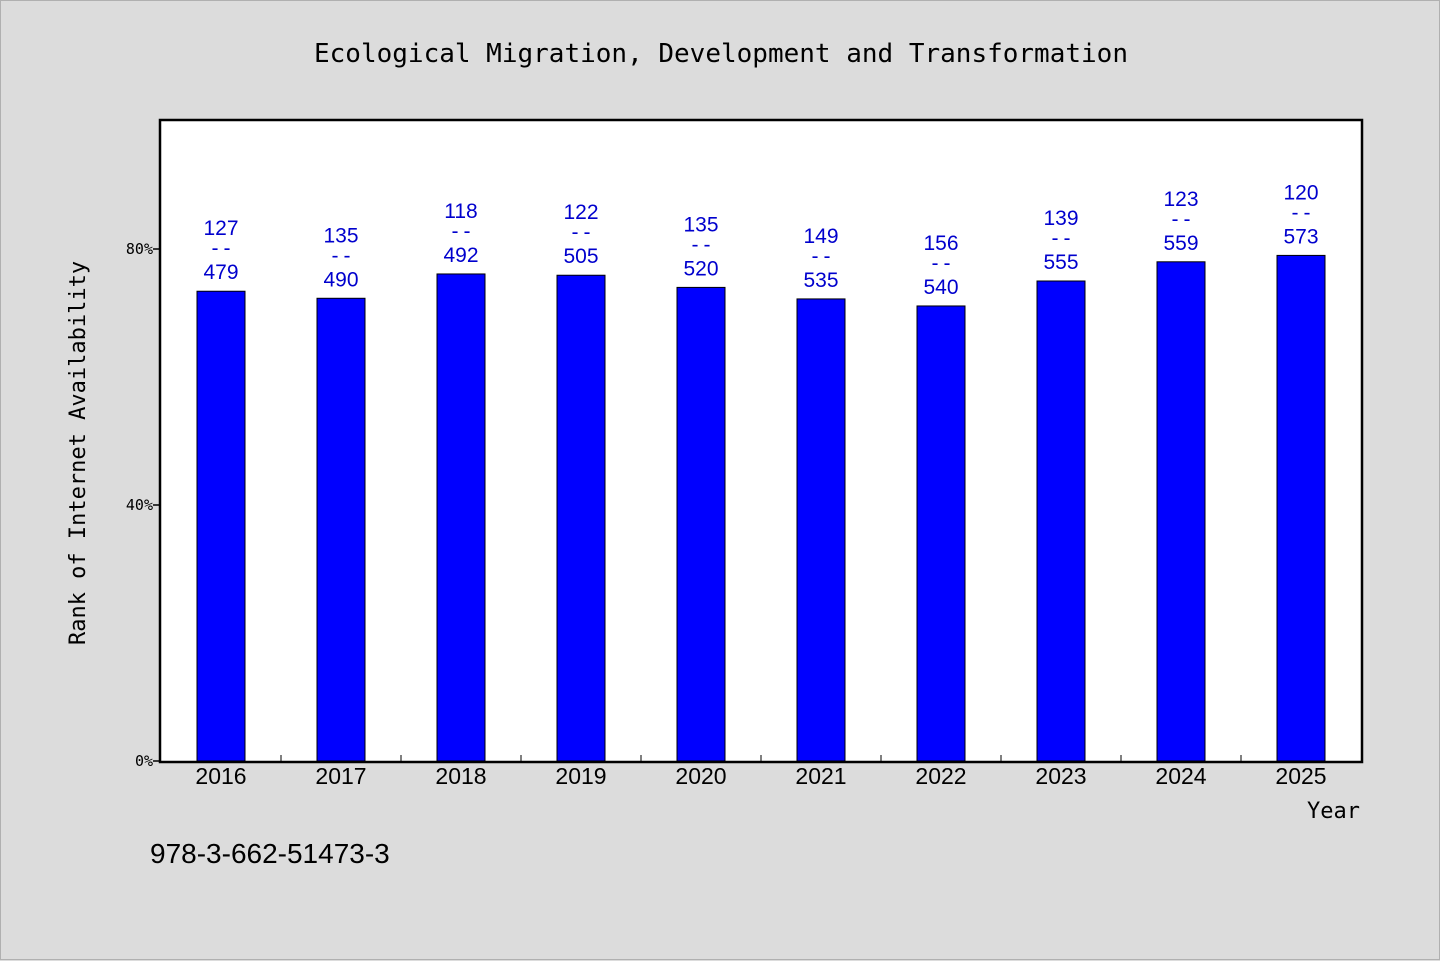 The height and width of the screenshot is (961, 1440). What do you see at coordinates (821, 256) in the screenshot?
I see `bar-label-sep-2021: --` at bounding box center [821, 256].